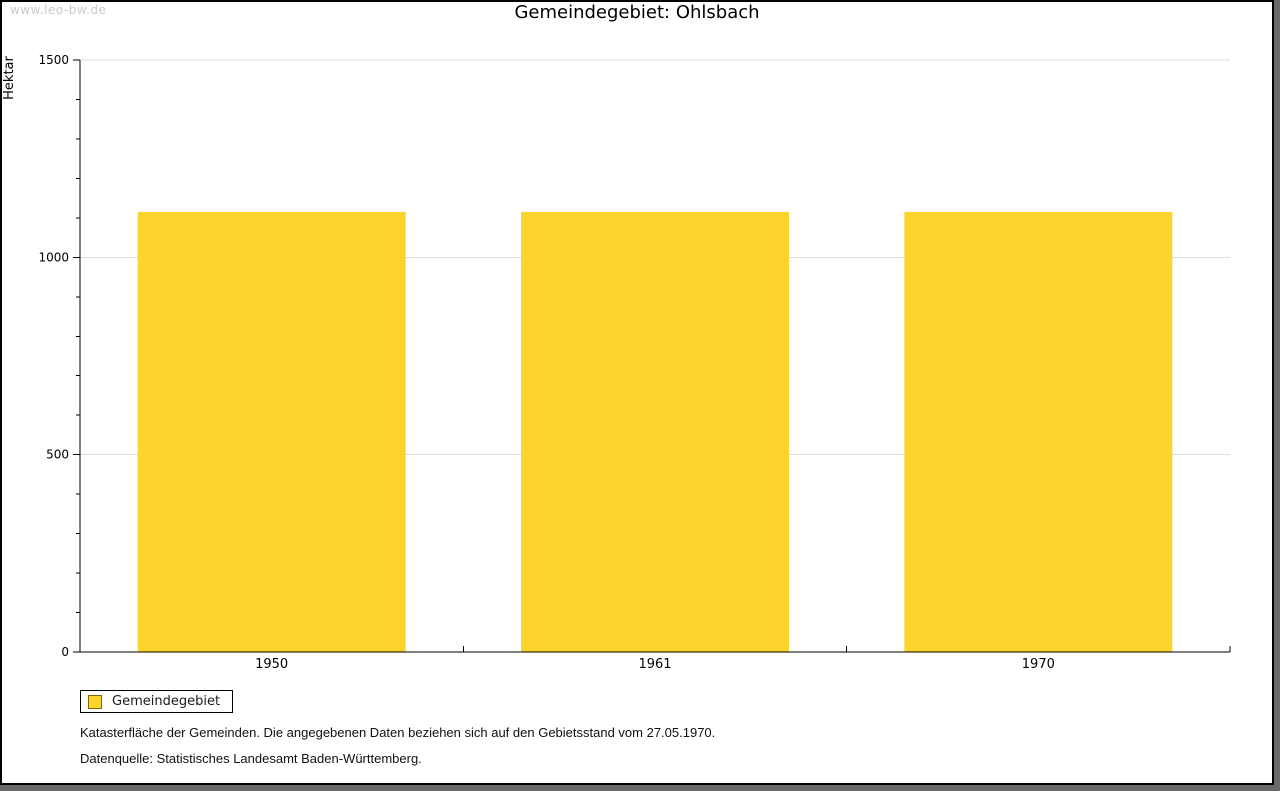 This screenshot has height=791, width=1280. Describe the element at coordinates (271, 664) in the screenshot. I see `category-label: 1950` at that location.